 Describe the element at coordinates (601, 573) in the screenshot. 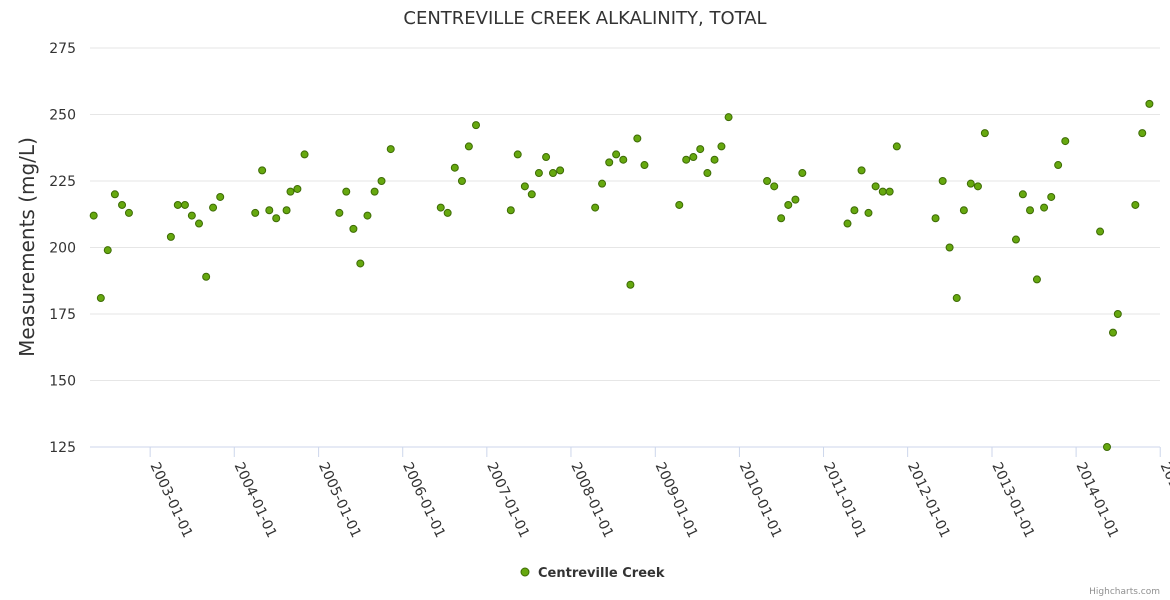

I see `legend-label: Centreville Creek` at that location.